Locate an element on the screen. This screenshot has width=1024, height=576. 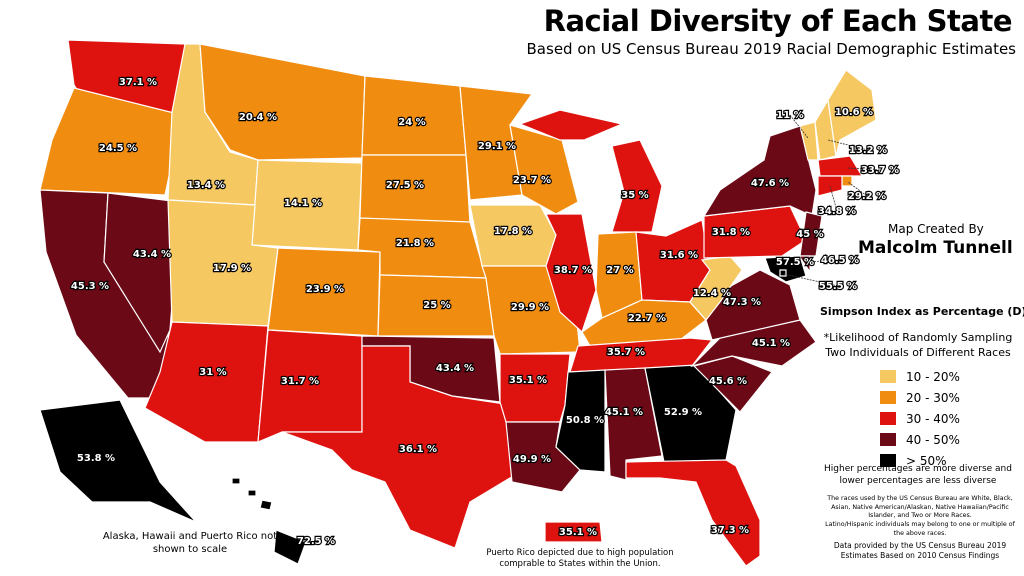
leader-lines is located at coordinates (832, 200).